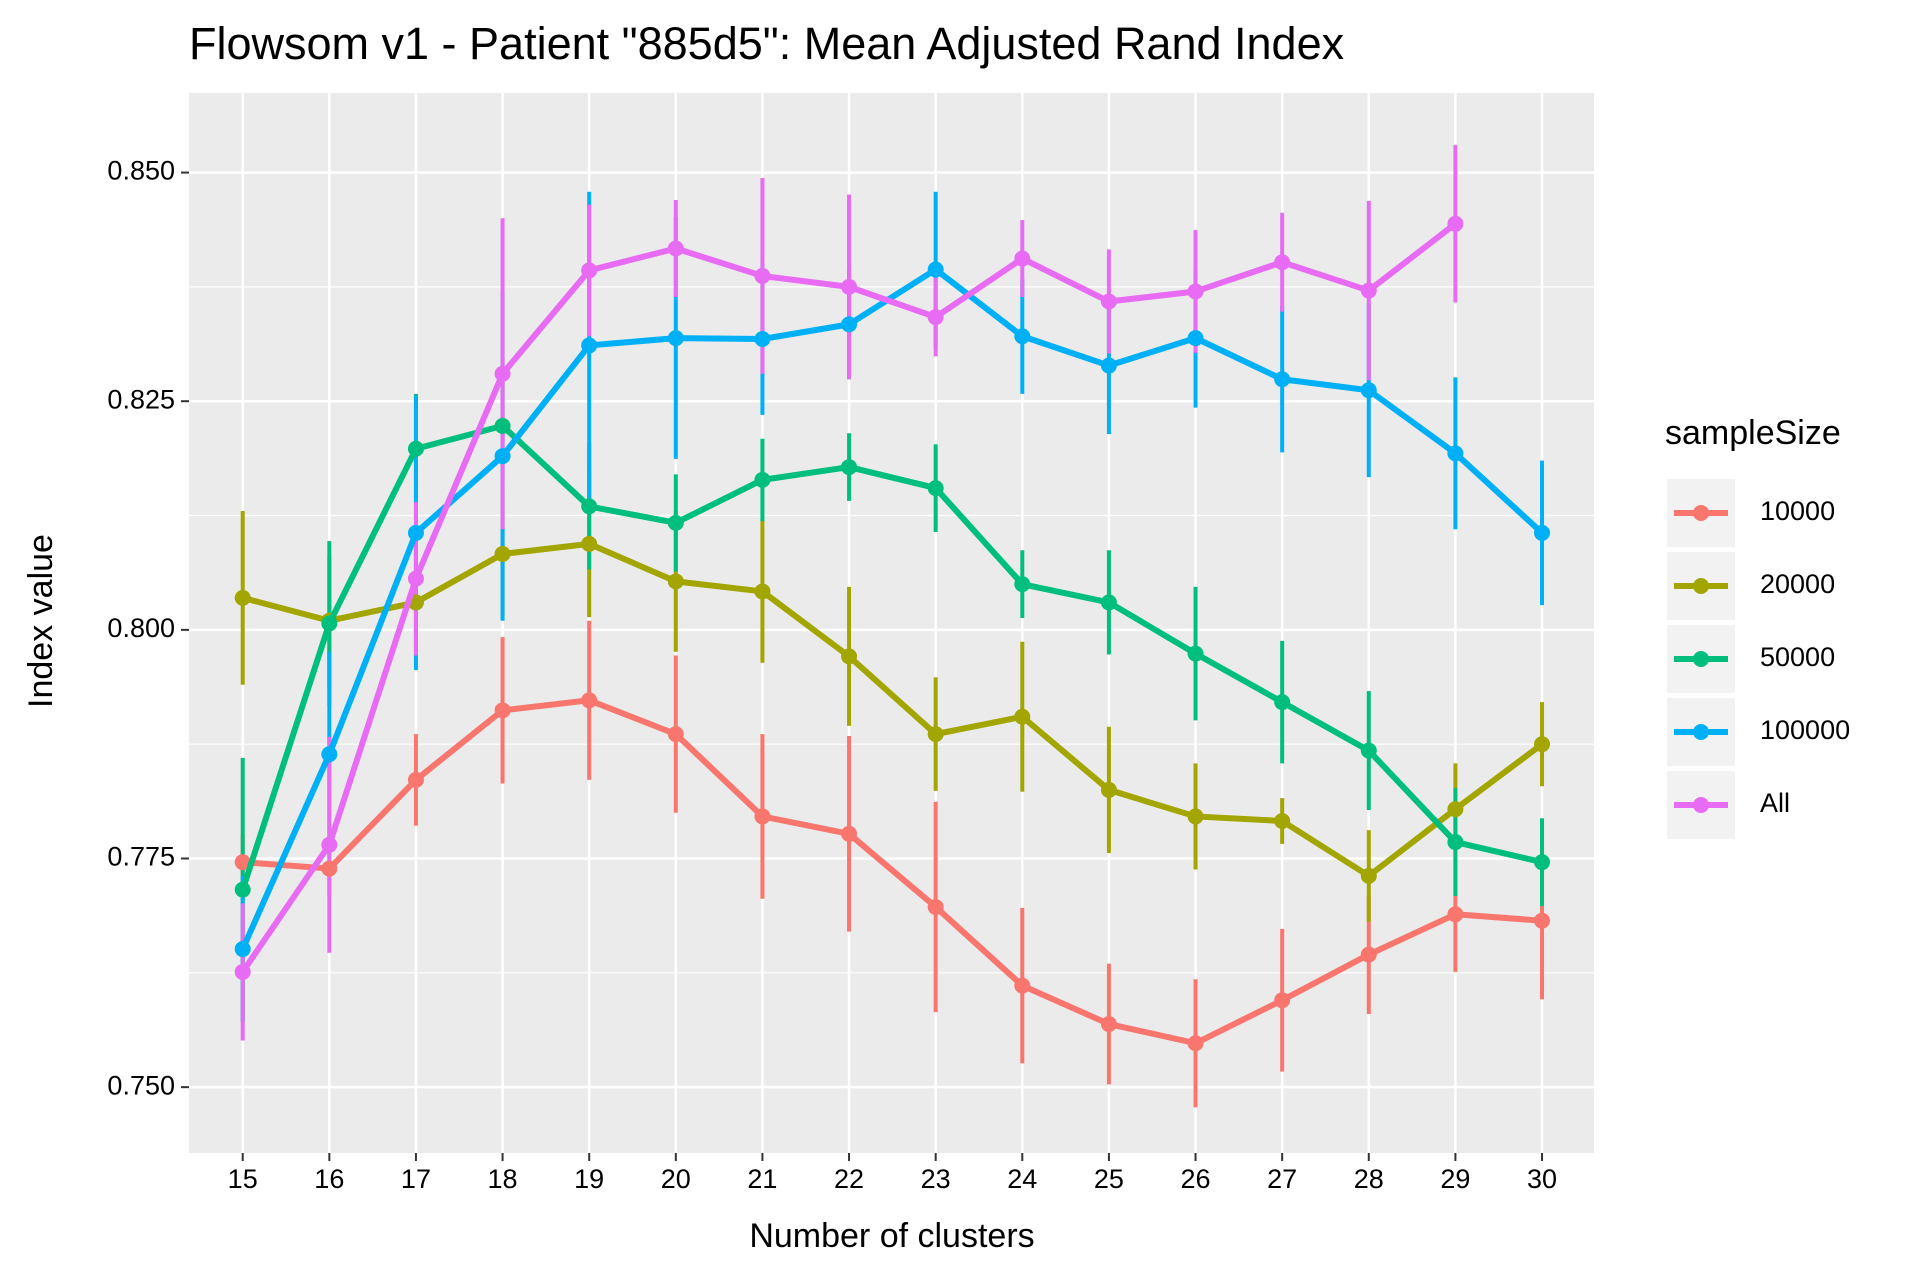  I want to click on x-tick-label: 26, so click(1196, 1179).